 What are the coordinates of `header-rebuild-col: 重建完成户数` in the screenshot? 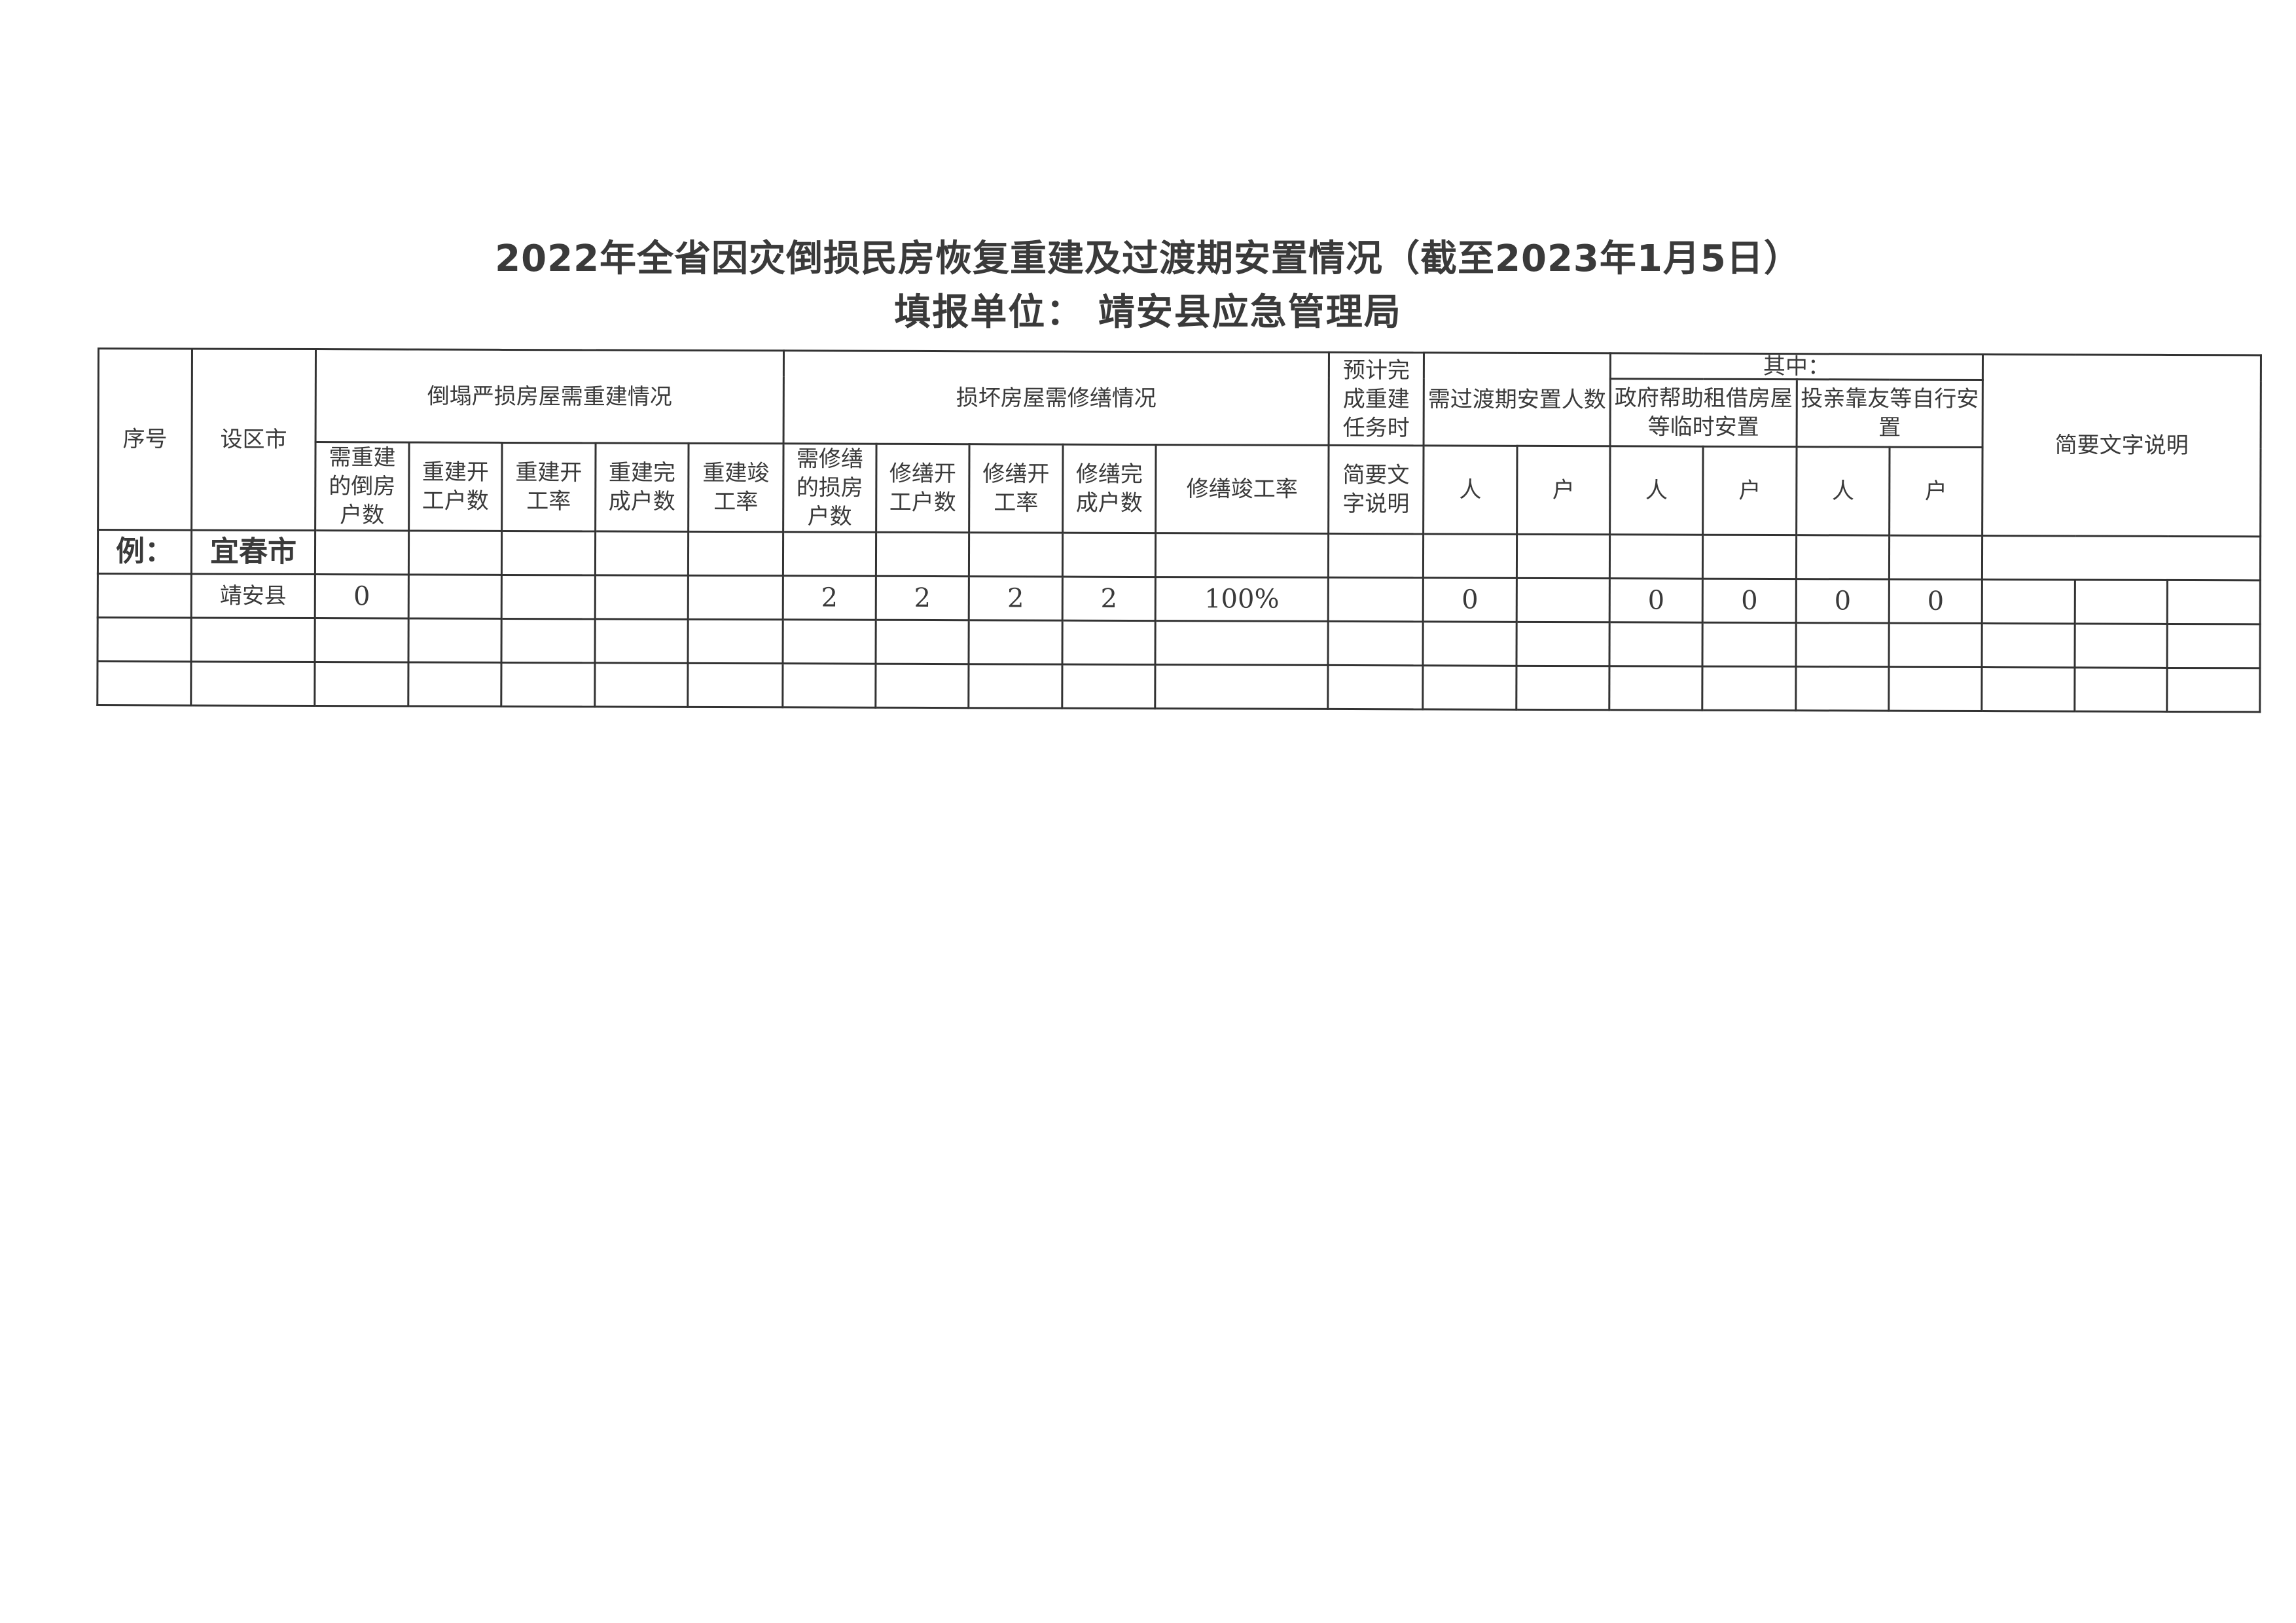 It's located at (642, 487).